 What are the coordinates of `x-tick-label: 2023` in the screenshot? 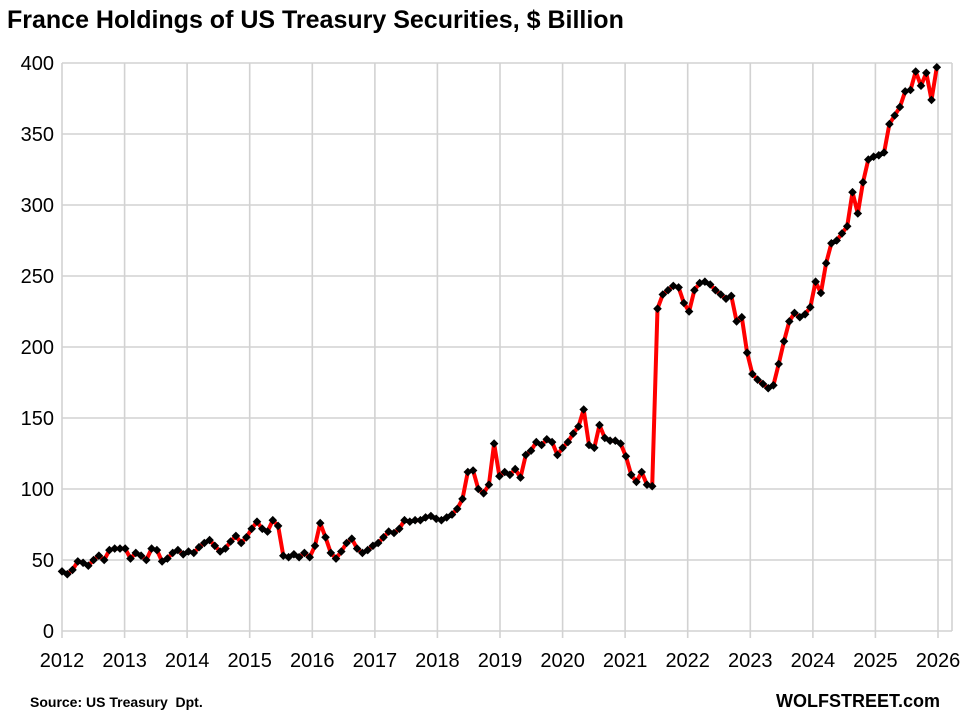 It's located at (750, 661).